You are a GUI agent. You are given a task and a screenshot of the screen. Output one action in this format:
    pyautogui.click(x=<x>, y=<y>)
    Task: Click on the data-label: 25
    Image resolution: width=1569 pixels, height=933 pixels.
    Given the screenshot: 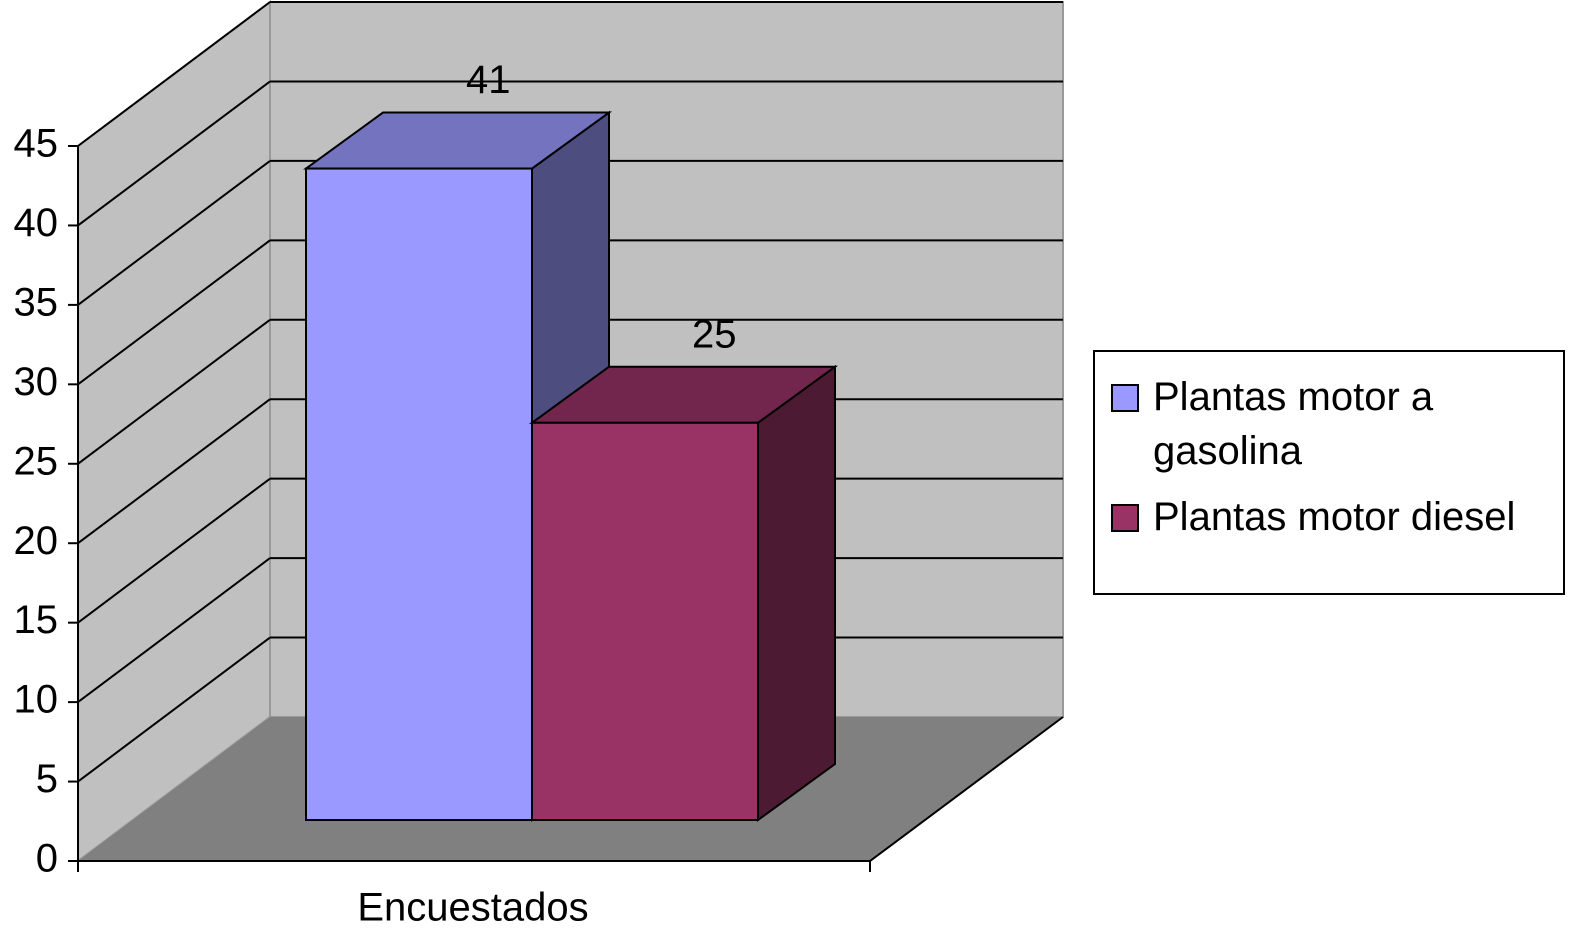 What is the action you would take?
    pyautogui.click(x=714, y=334)
    